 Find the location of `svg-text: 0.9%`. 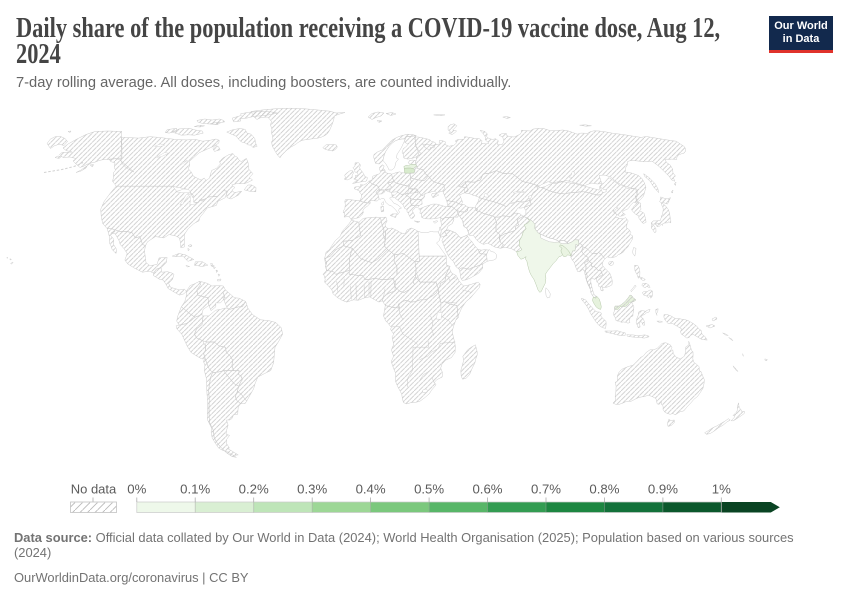

svg-text: 0.9% is located at coordinates (663, 488).